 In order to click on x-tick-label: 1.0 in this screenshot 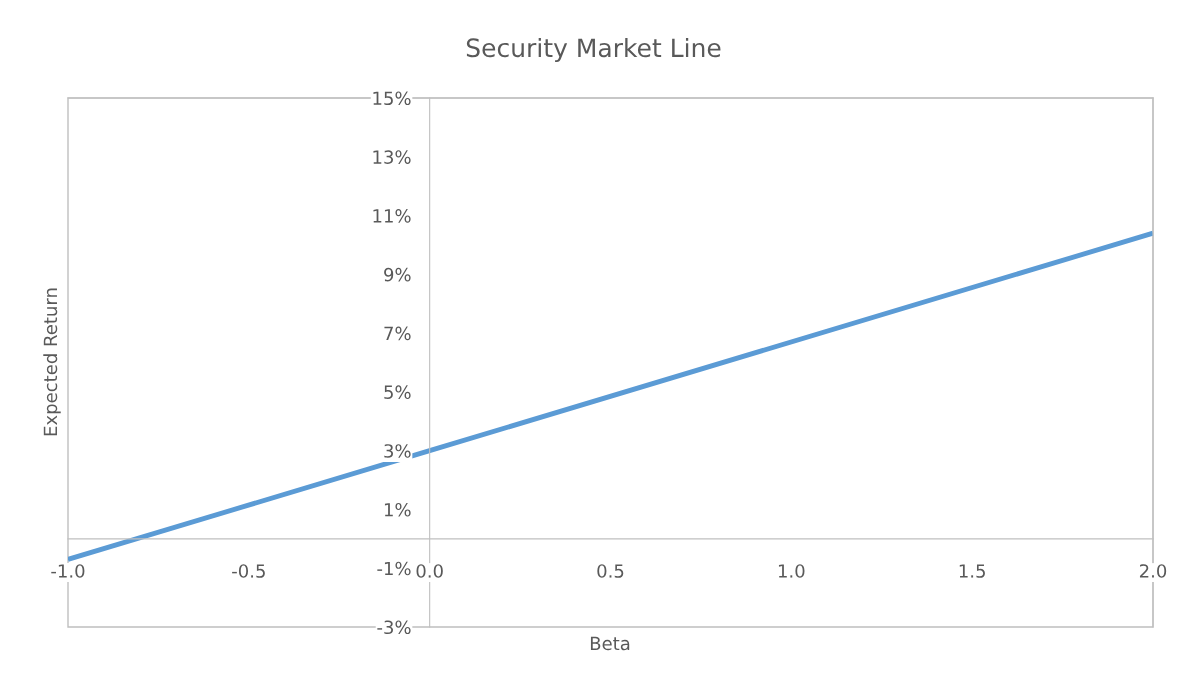, I will do `click(791, 571)`.